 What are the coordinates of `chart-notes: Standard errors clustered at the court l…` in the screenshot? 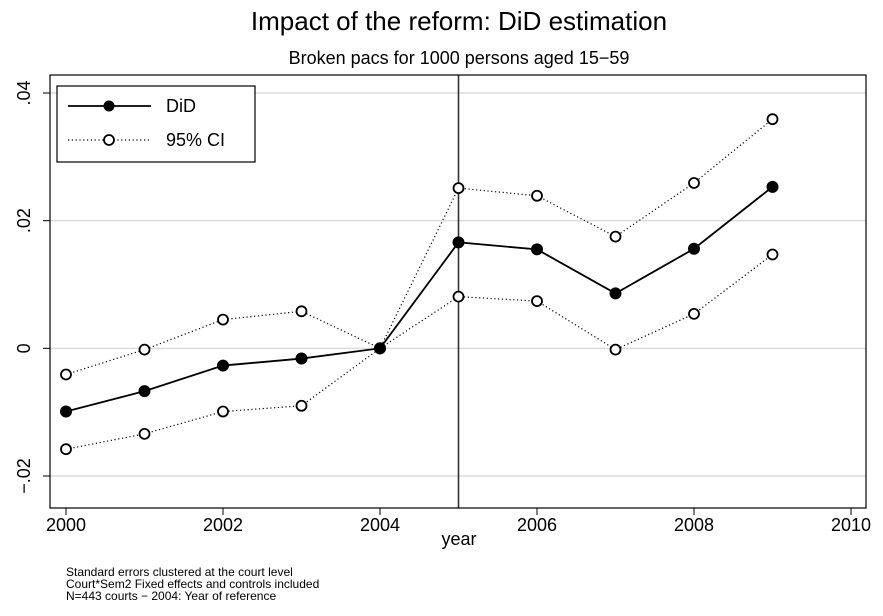 It's located at (192, 584).